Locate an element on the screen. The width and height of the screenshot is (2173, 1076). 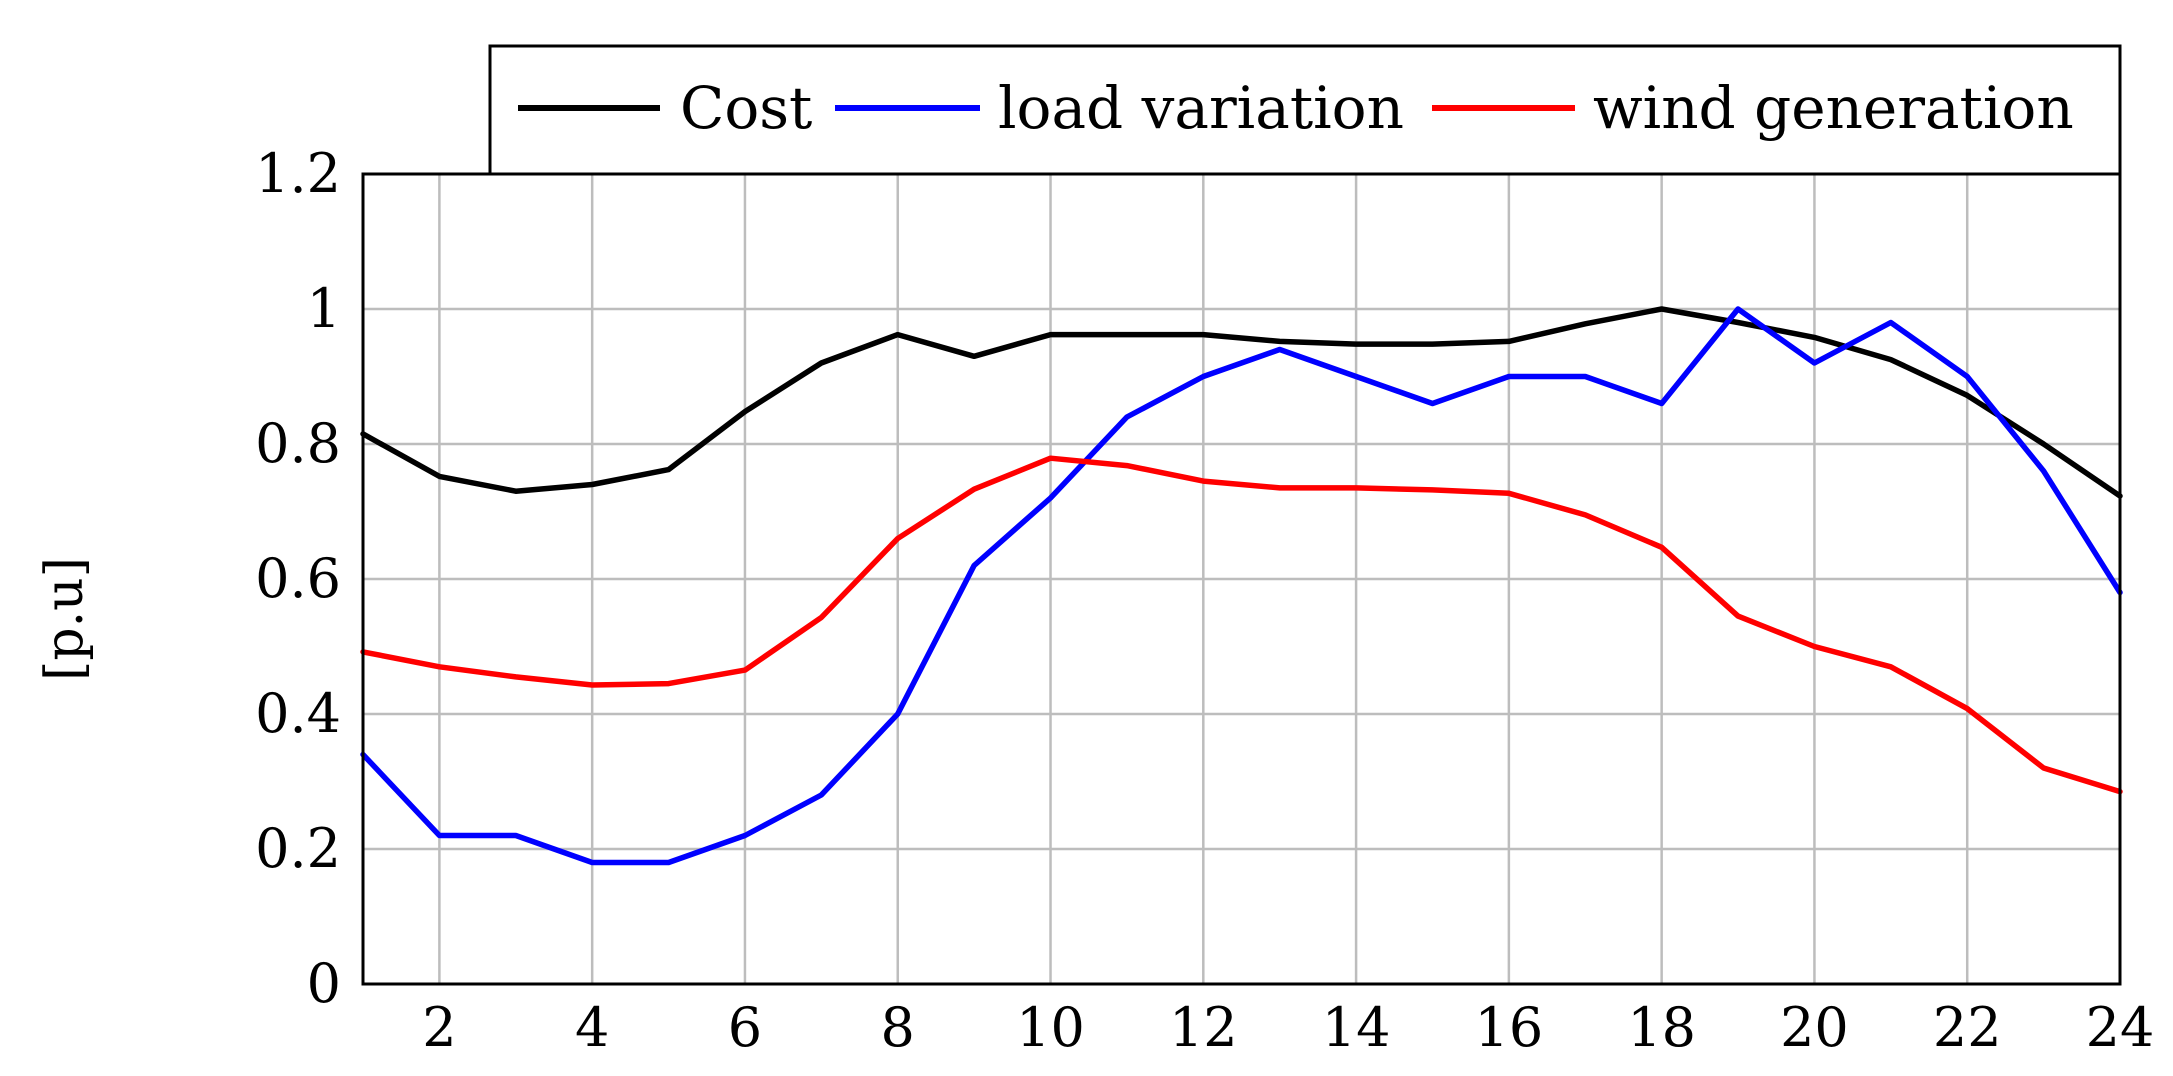
y-tick-label: 0.4 is located at coordinates (298, 713).